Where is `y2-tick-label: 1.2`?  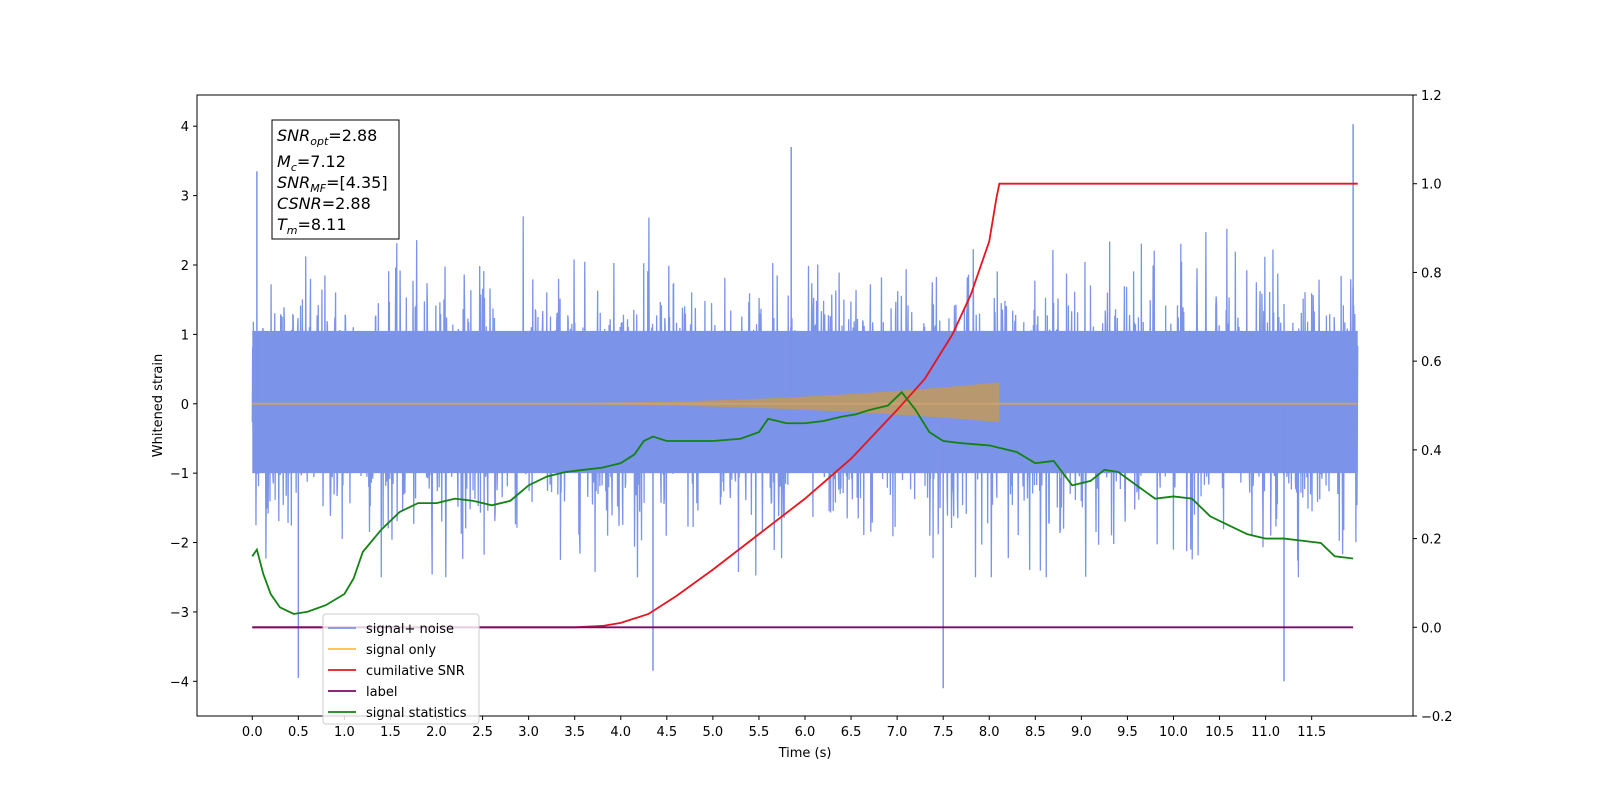
y2-tick-label: 1.2 is located at coordinates (1431, 96).